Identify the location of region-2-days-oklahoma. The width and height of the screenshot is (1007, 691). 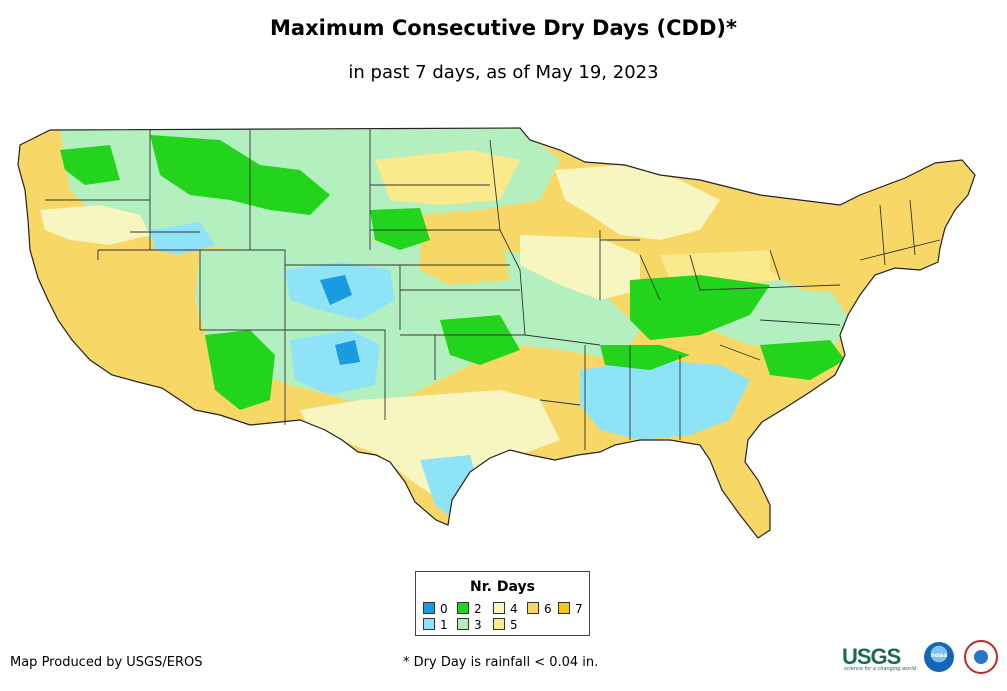
(480, 340).